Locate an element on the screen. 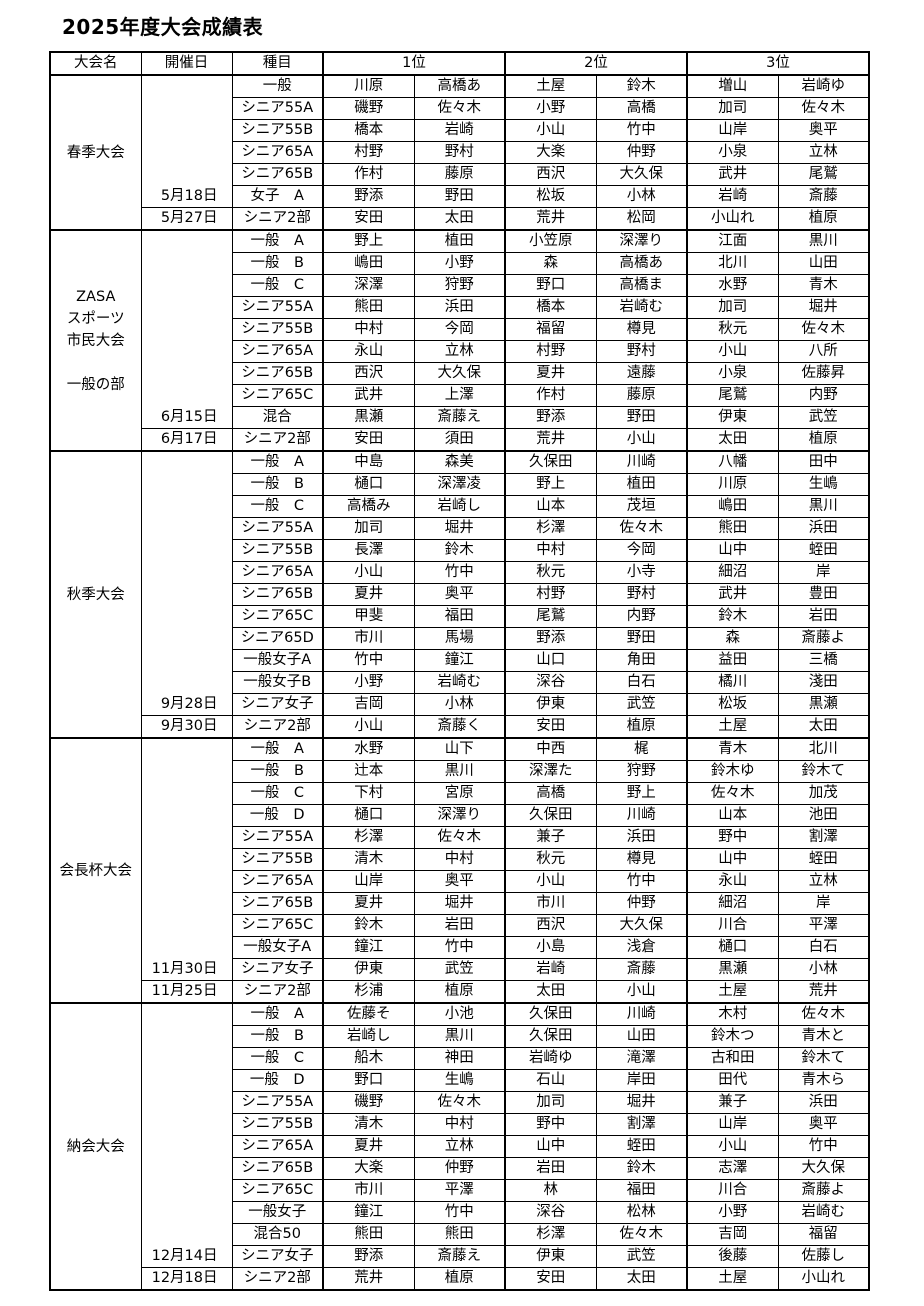 The width and height of the screenshot is (924, 1306). third-place-name: 益田 is located at coordinates (732, 660).